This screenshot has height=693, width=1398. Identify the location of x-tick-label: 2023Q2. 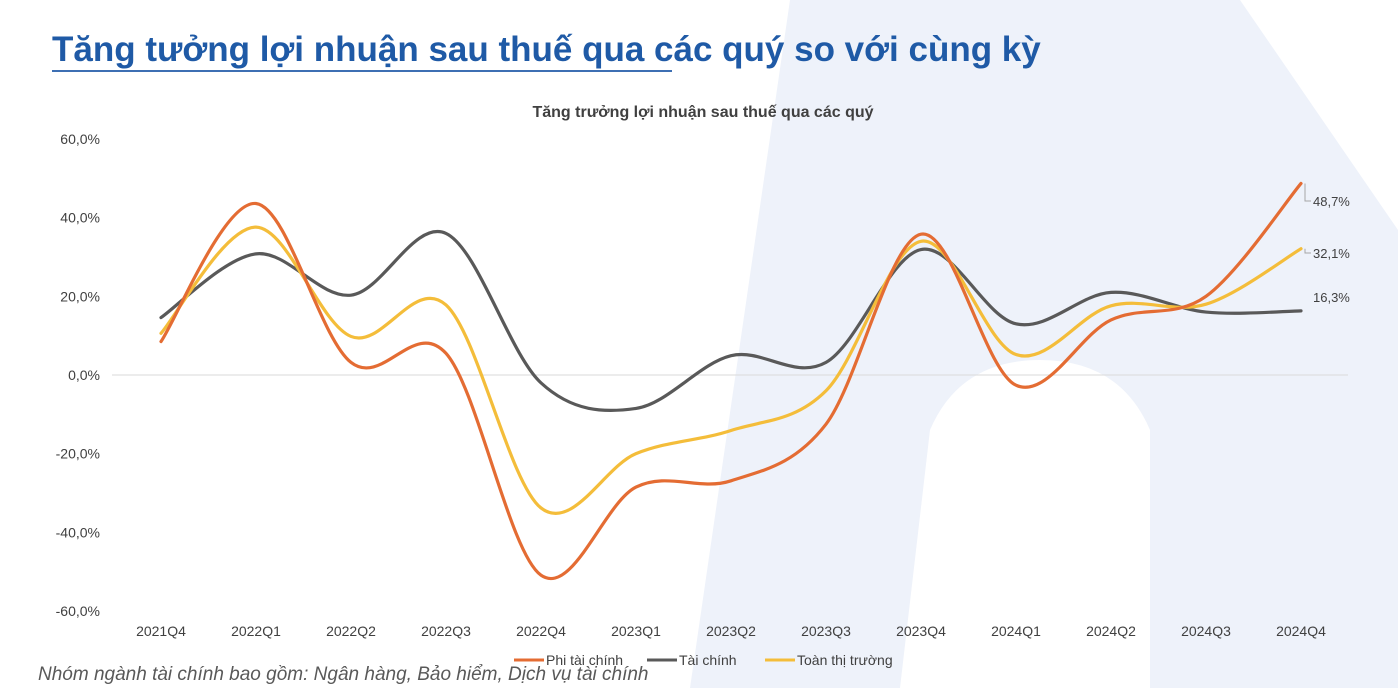
(731, 631).